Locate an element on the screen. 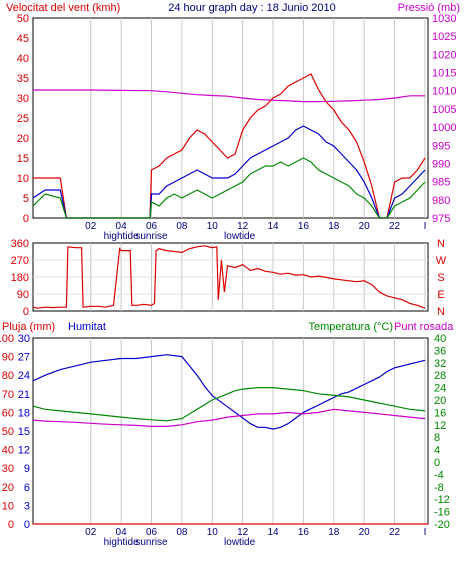 This screenshot has width=465, height=564. direction-letter-2: S is located at coordinates (440, 278).